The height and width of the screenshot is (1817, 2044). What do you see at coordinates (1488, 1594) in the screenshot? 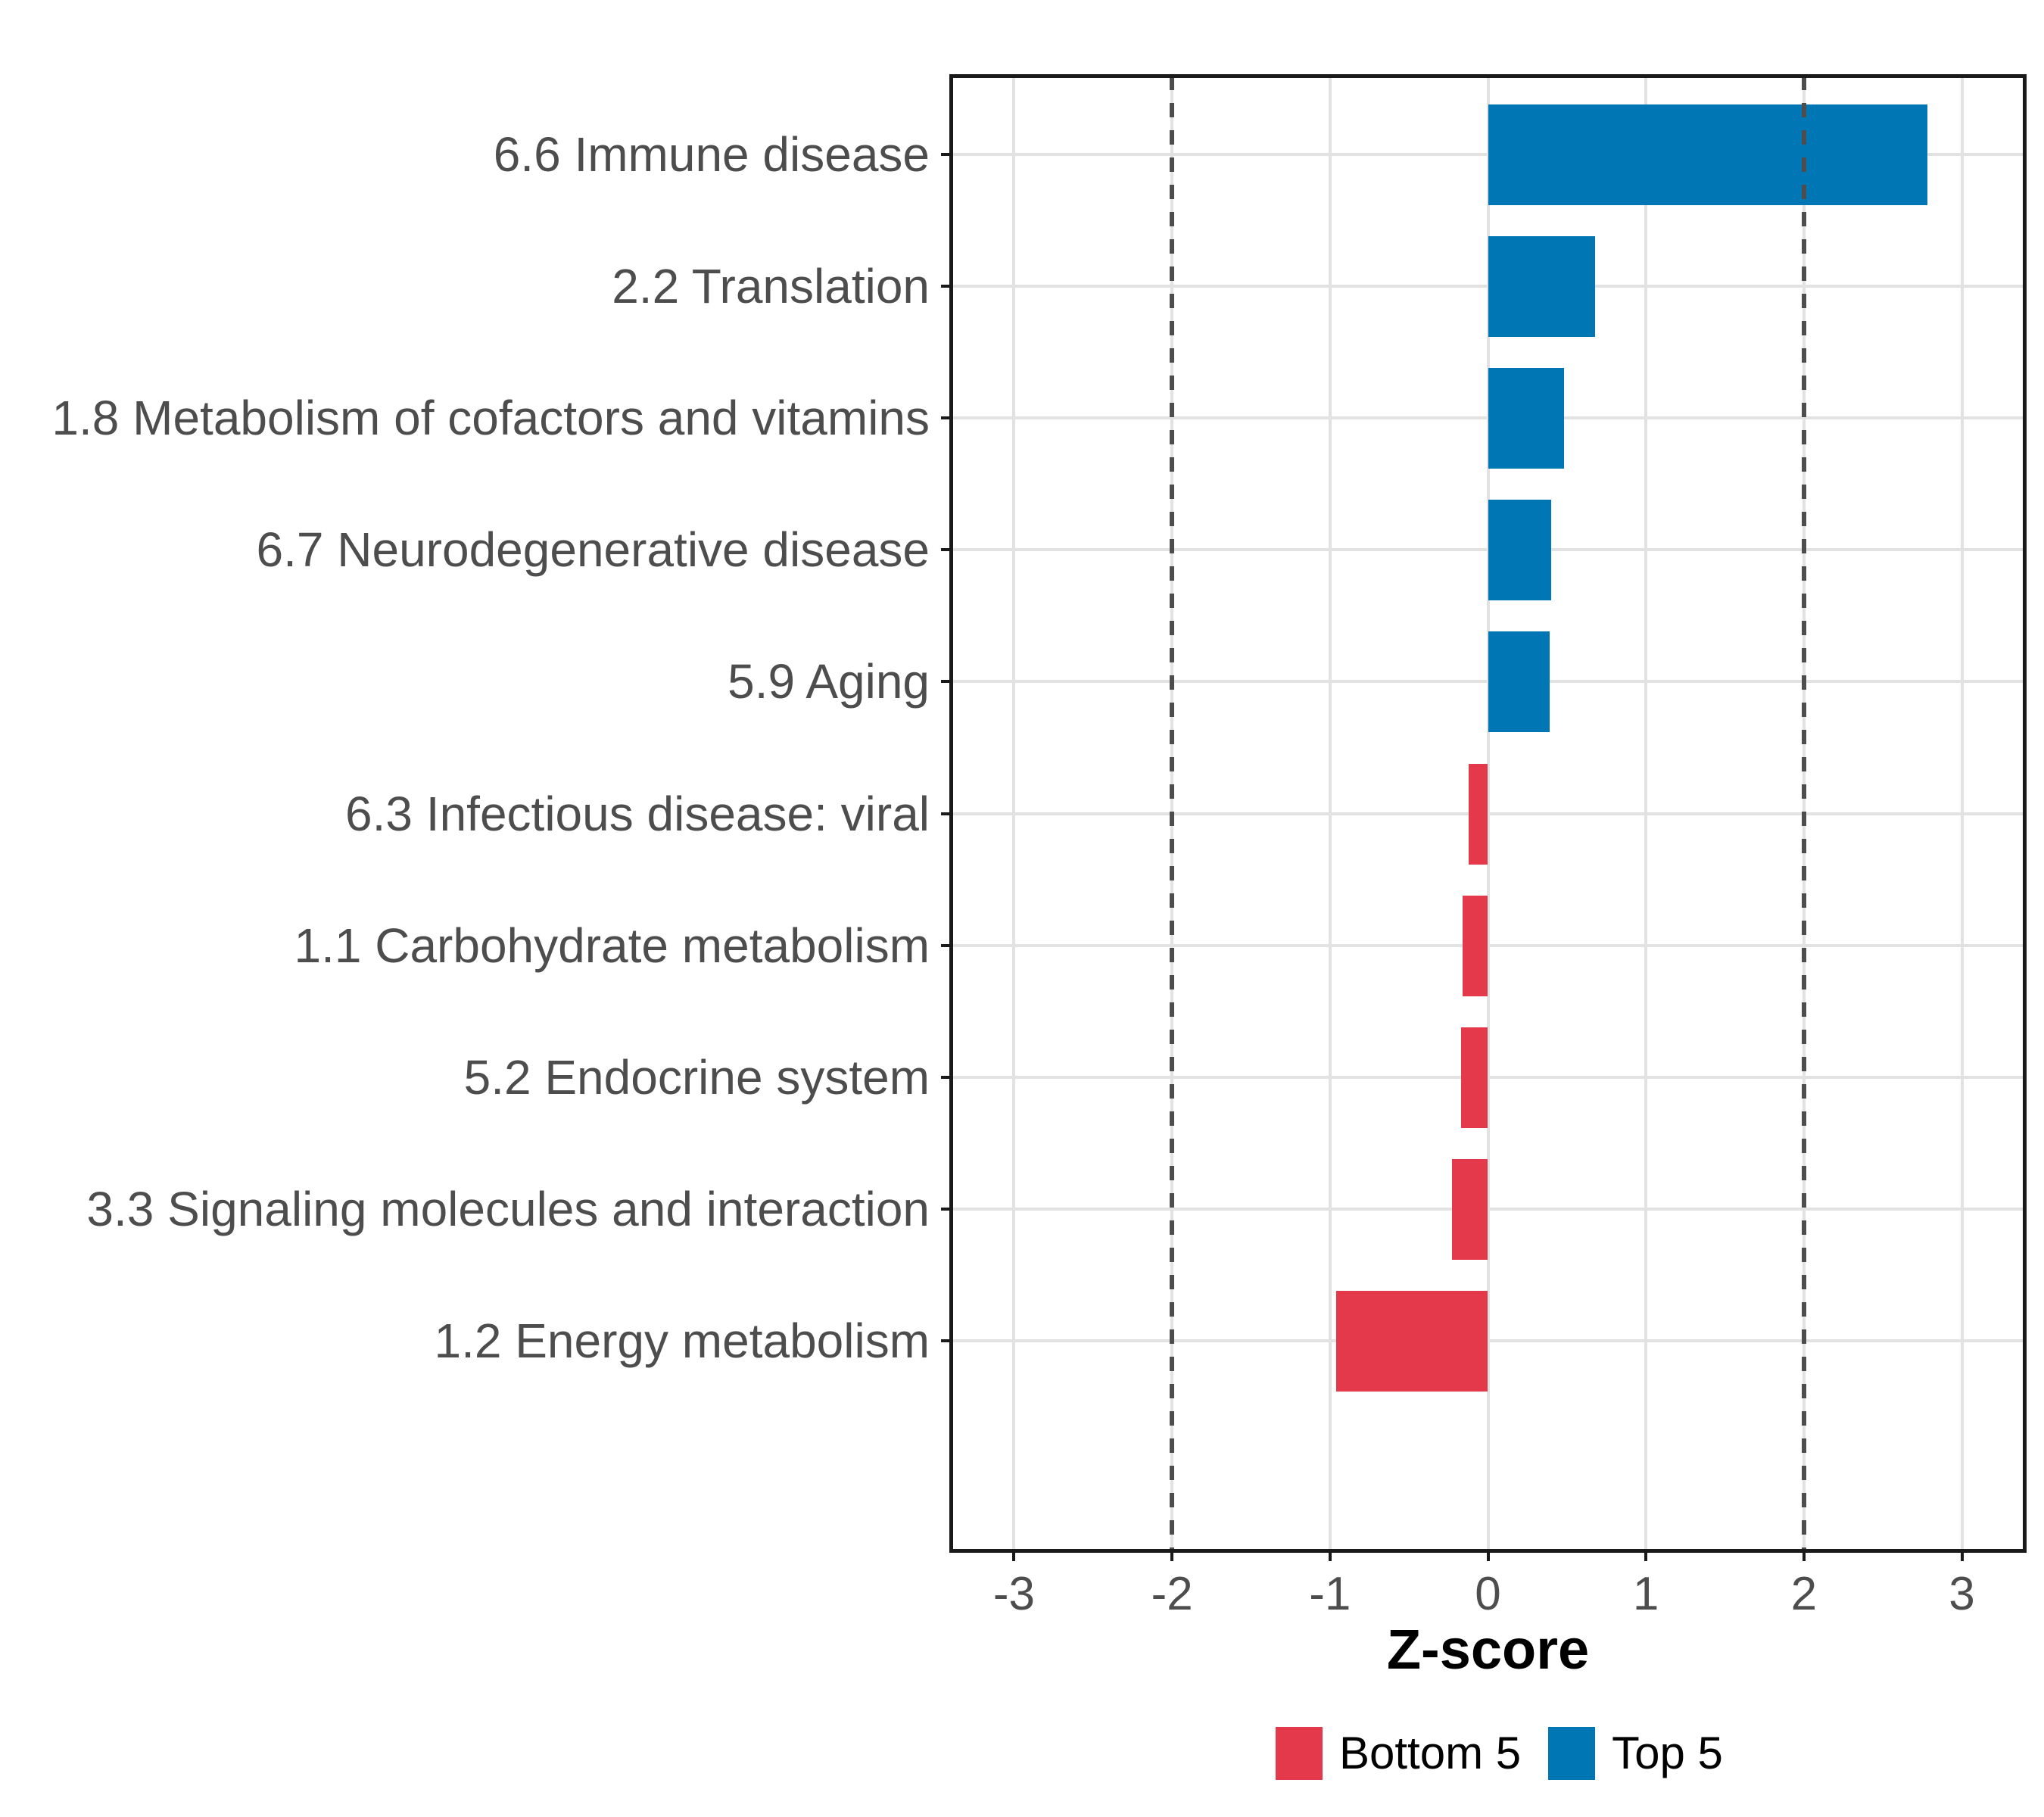
I see `x-axis-tick-label: 0` at bounding box center [1488, 1594].